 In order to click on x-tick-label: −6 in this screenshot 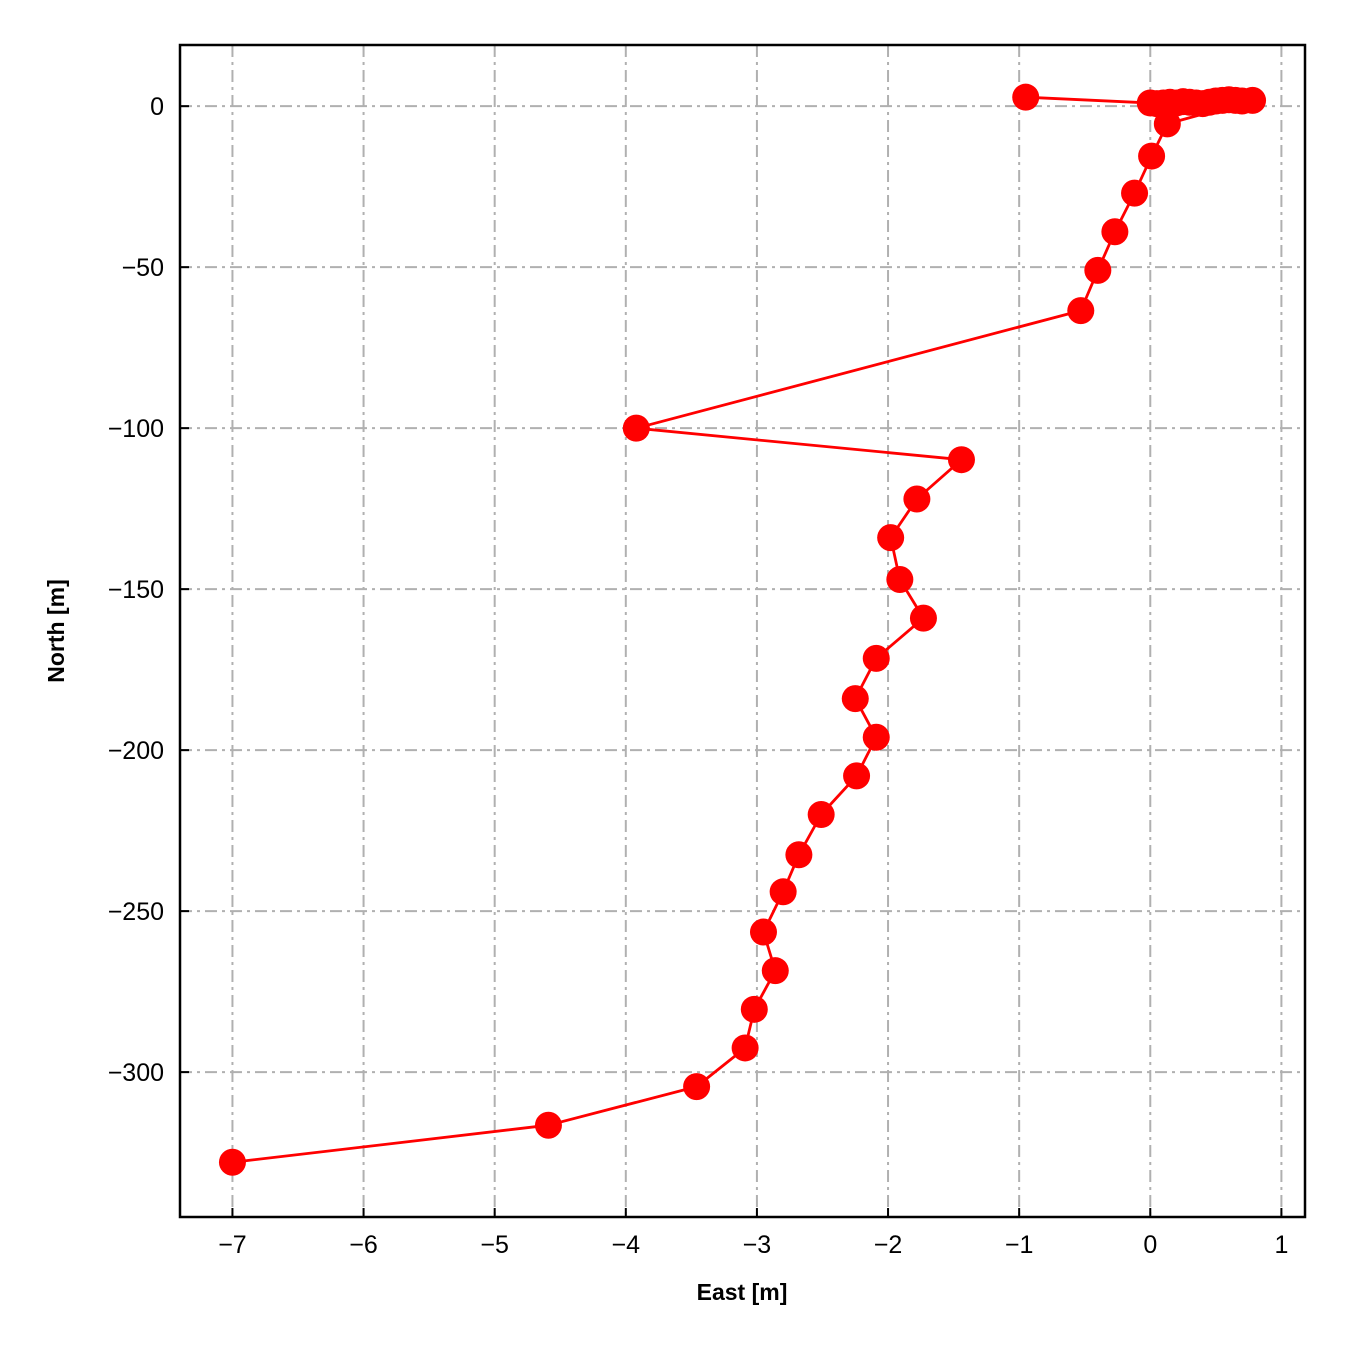, I will do `click(363, 1245)`.